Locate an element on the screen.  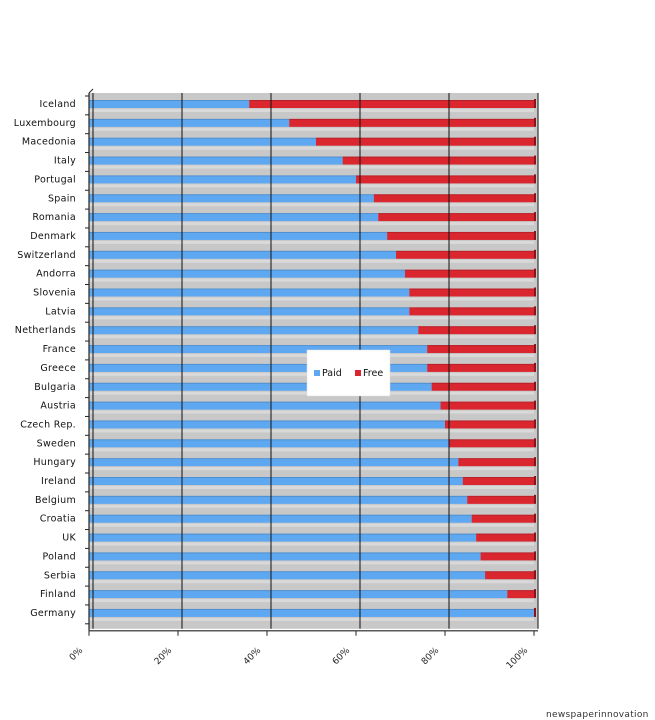
bar-free-ireland is located at coordinates (498, 481).